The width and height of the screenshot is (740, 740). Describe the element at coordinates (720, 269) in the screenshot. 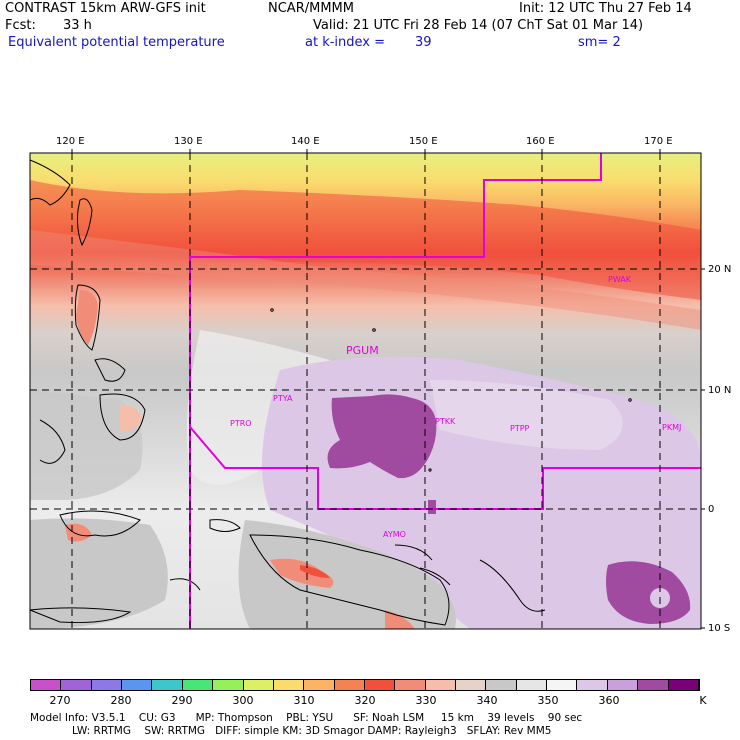

I see `lat-label: 20 N` at that location.